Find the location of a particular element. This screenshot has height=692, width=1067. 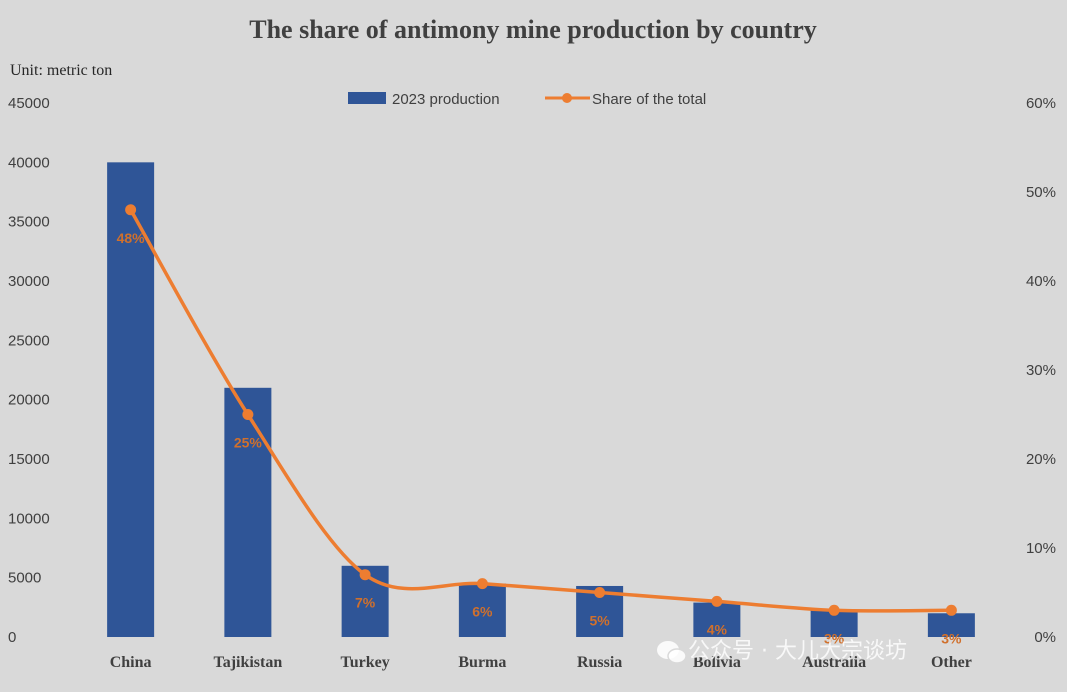

left-tick-label: 15000 is located at coordinates (29, 459).